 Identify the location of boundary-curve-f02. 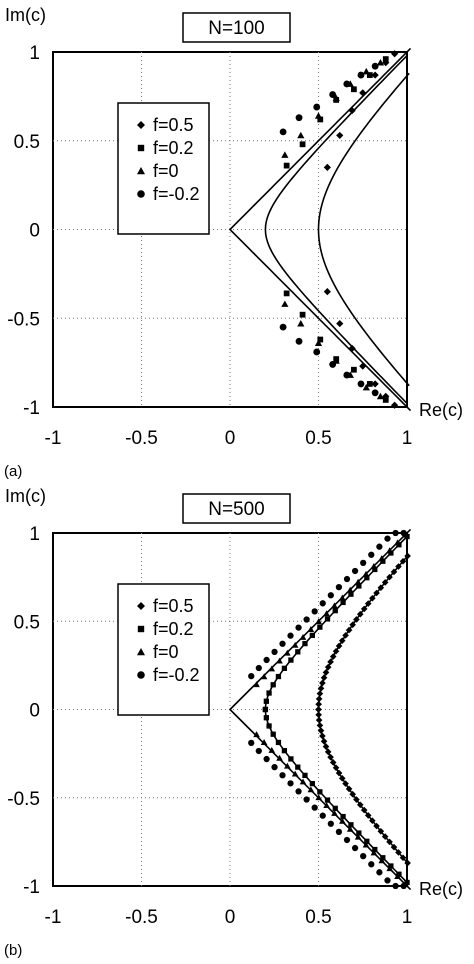
(336, 229).